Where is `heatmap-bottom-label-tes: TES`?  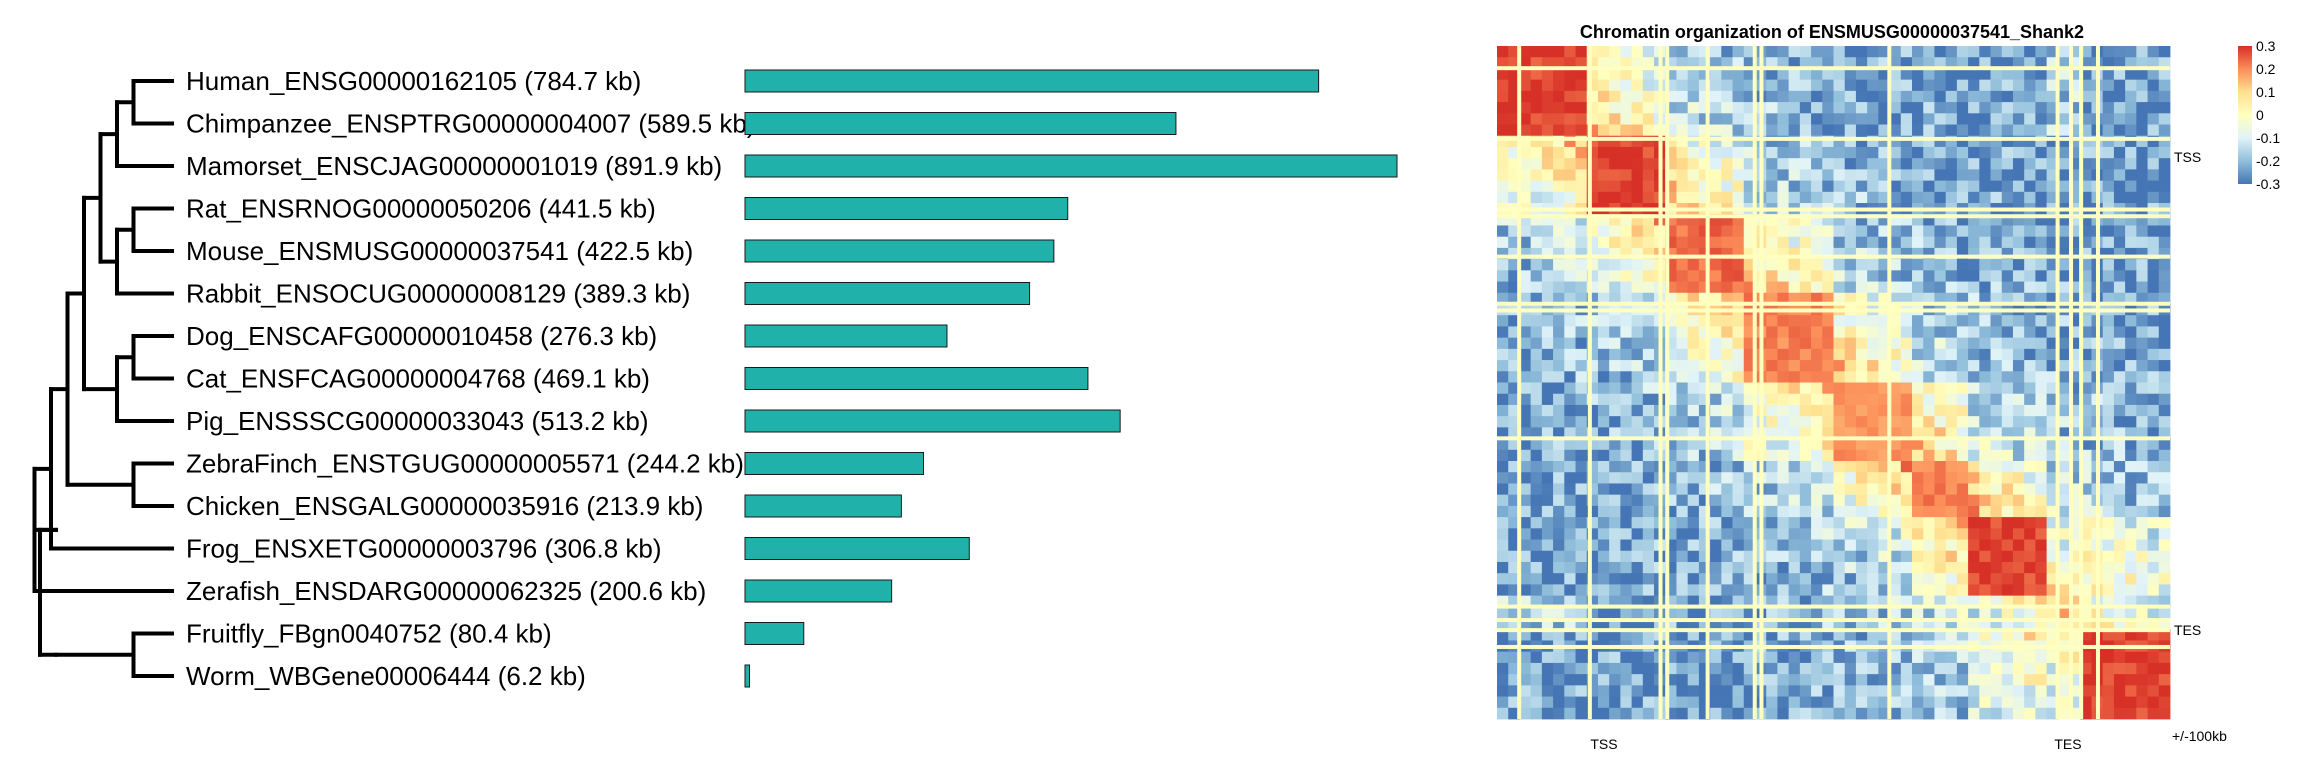
heatmap-bottom-label-tes: TES is located at coordinates (2067, 744).